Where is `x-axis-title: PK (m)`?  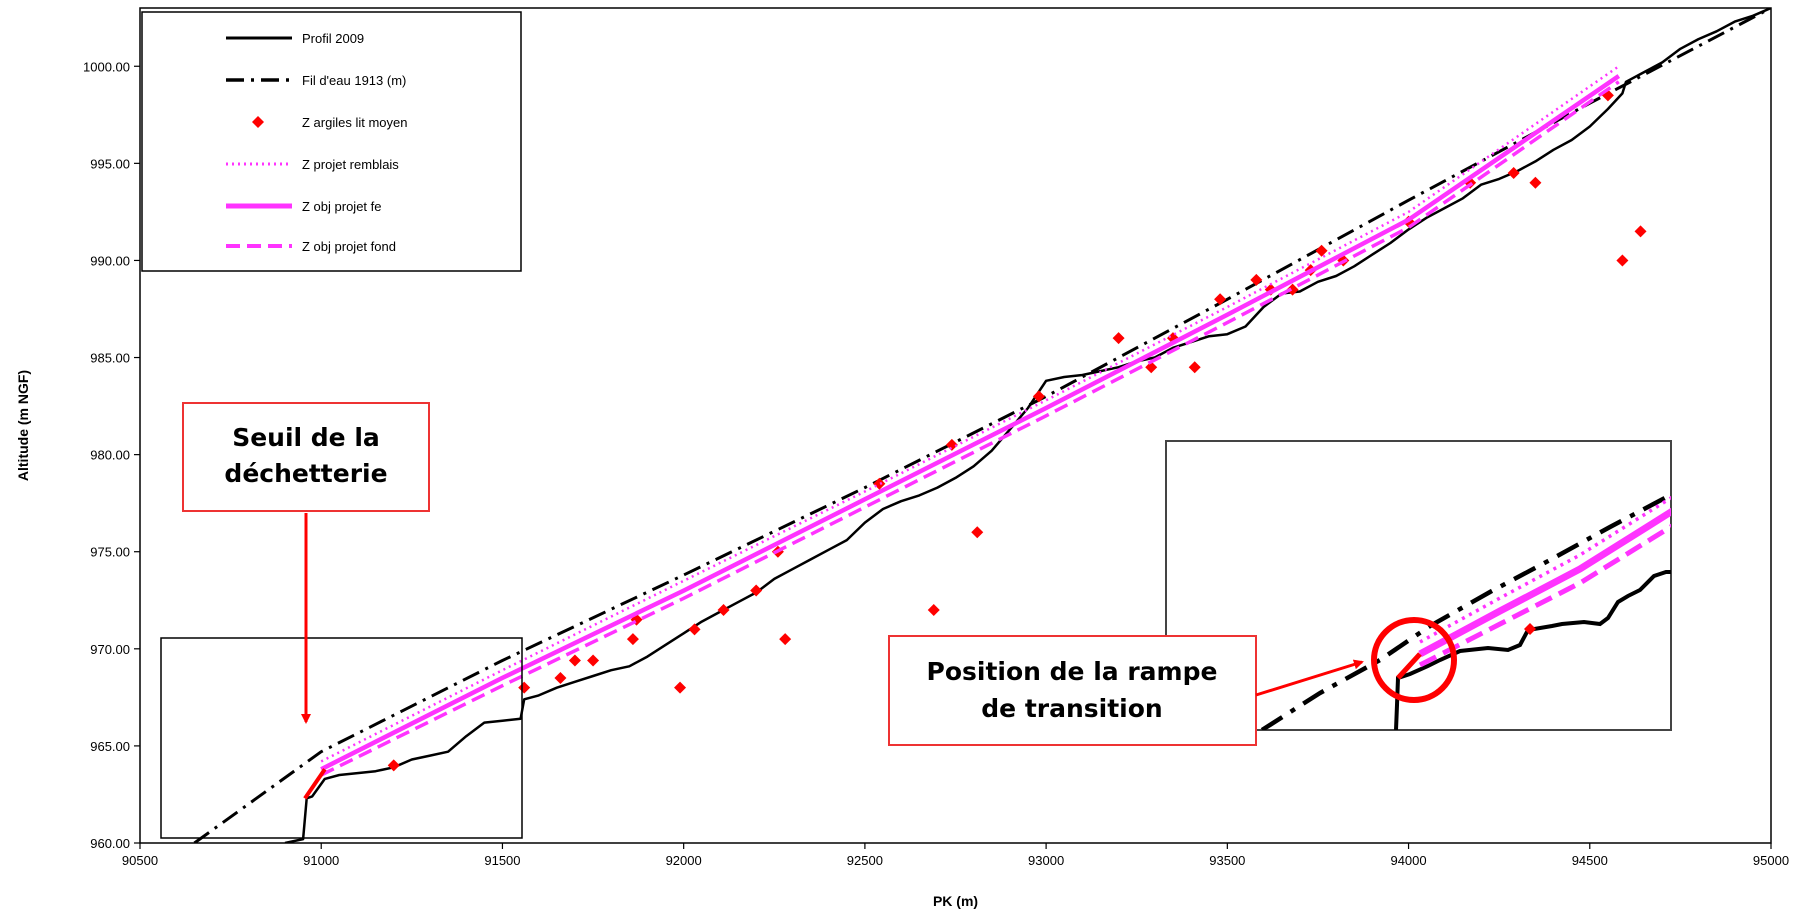
x-axis-title: PK (m) is located at coordinates (955, 901).